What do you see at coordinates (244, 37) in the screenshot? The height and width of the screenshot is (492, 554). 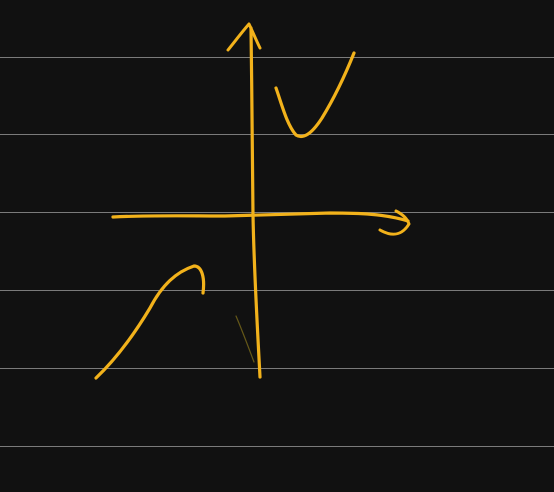 I see `vertical-axis-arrowhead` at bounding box center [244, 37].